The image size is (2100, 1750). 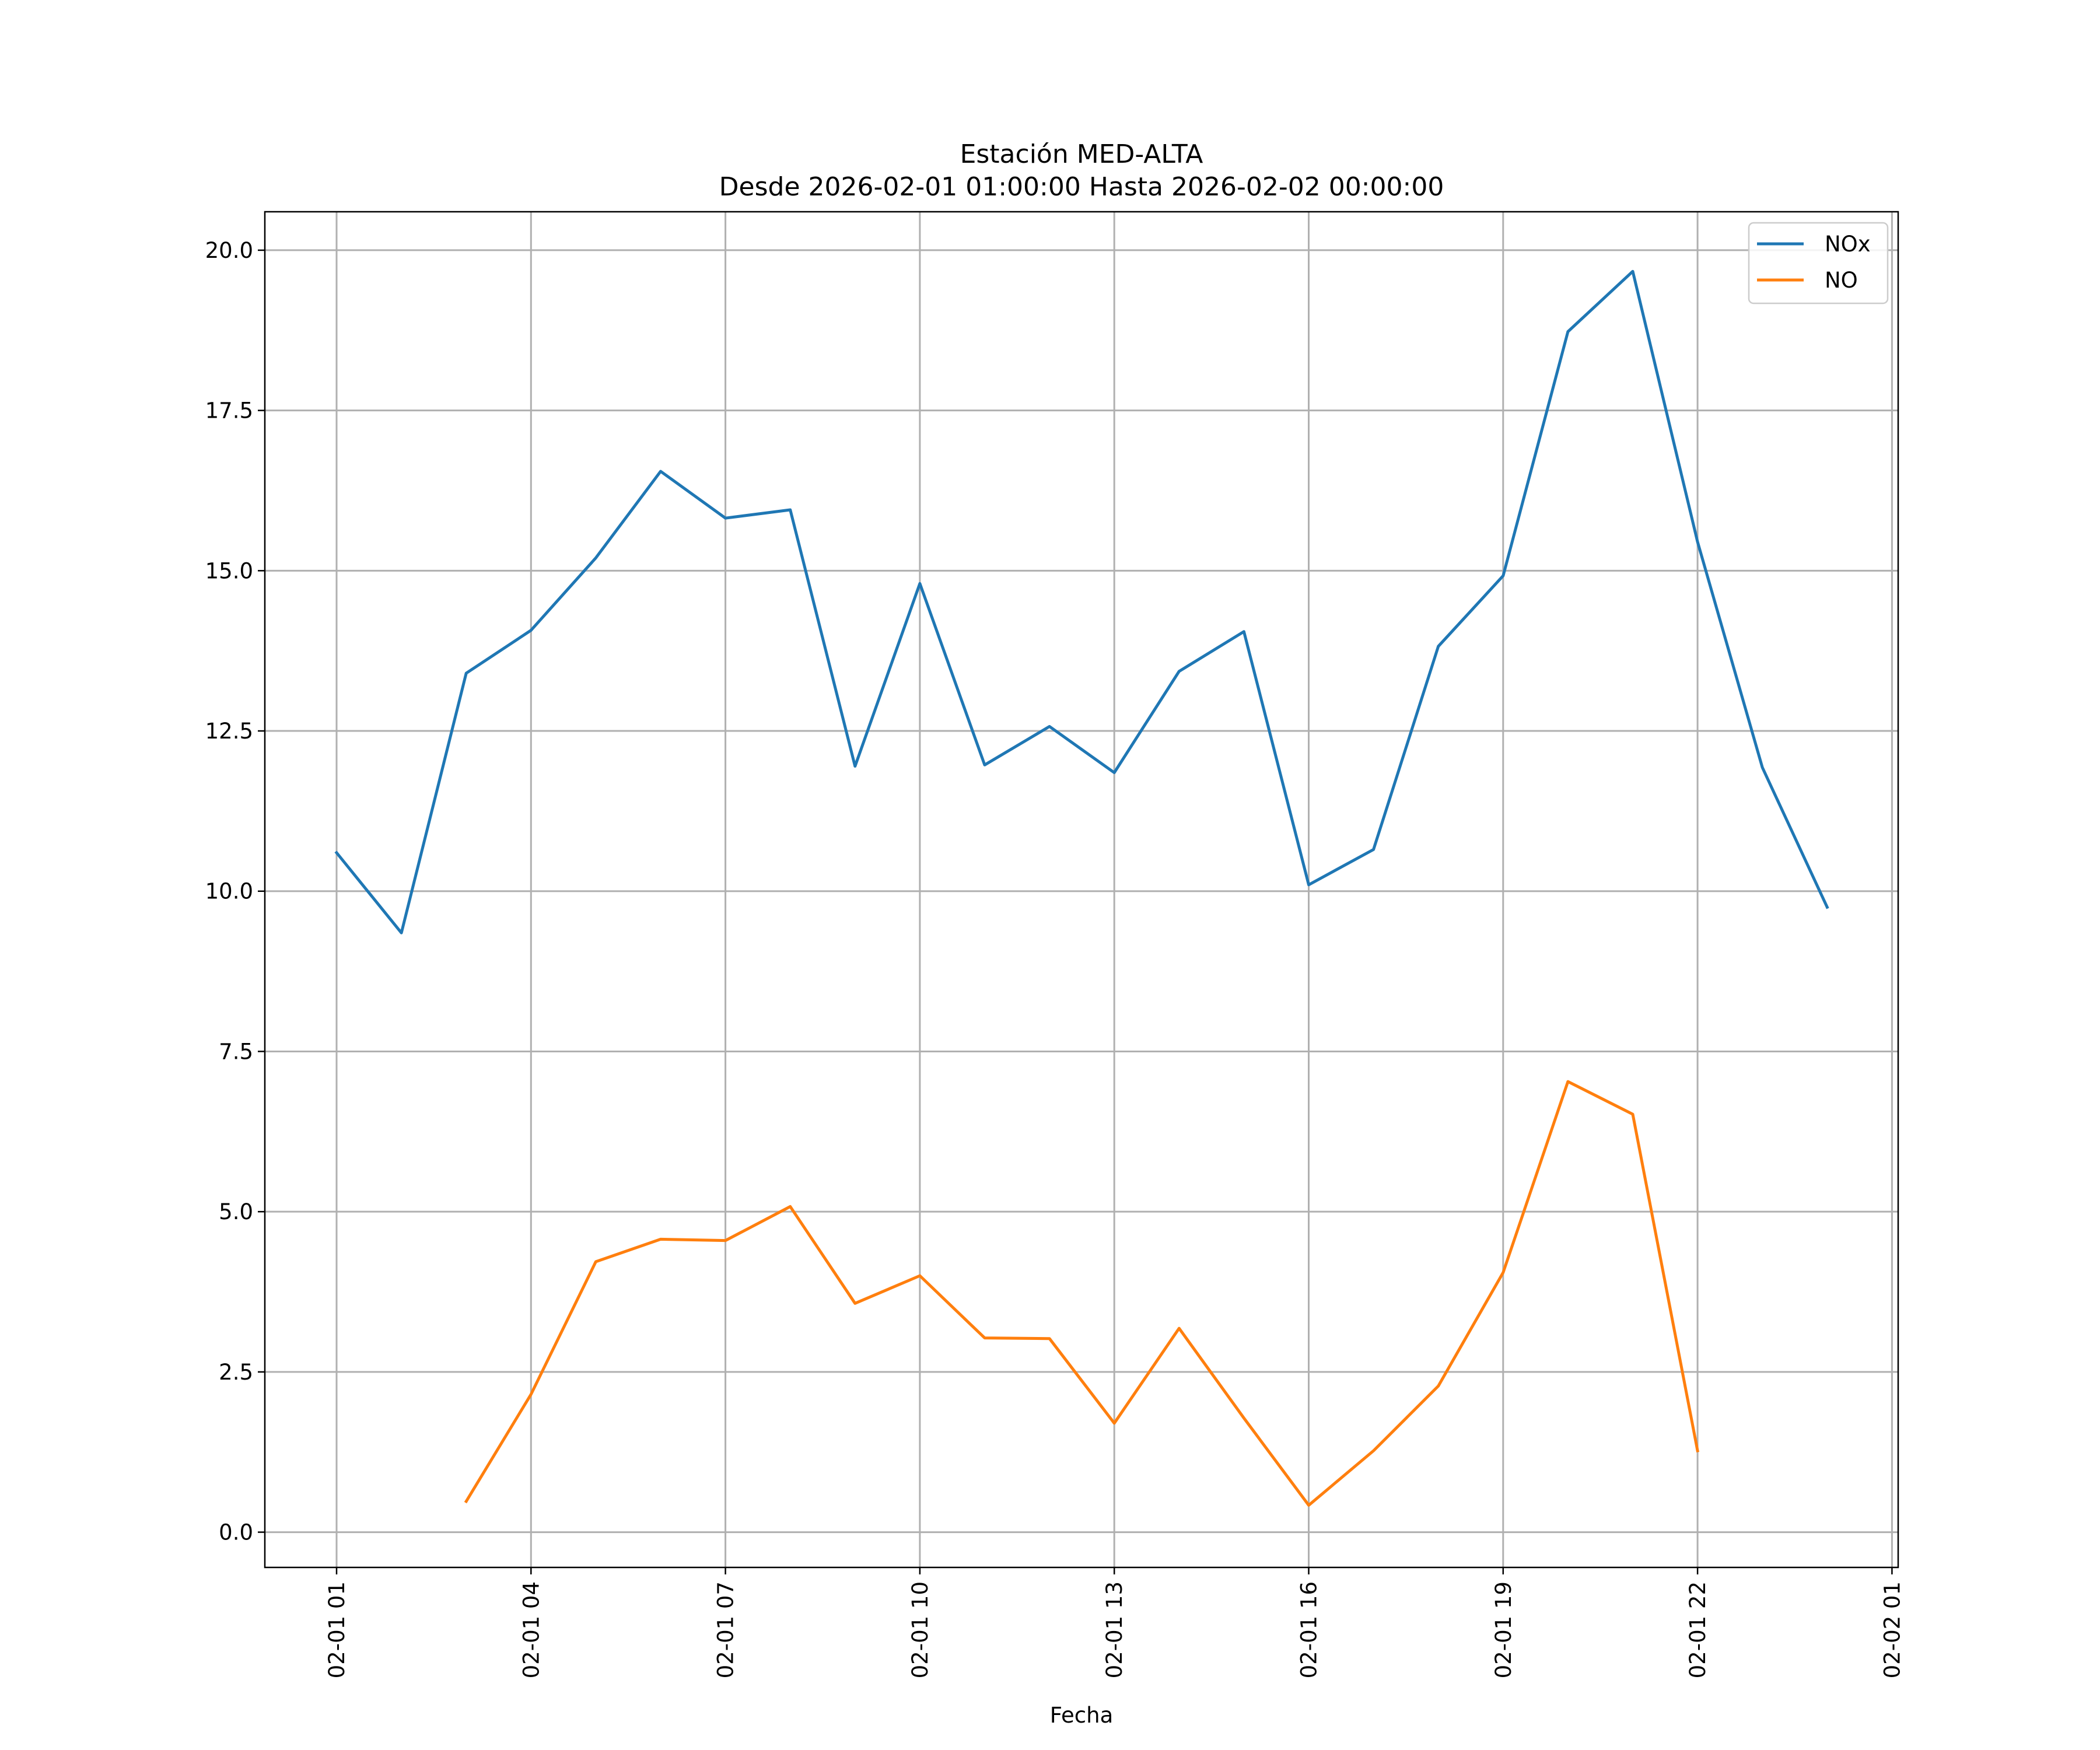 What do you see at coordinates (1503, 1629) in the screenshot?
I see `x-tick-label: 02-01 19` at bounding box center [1503, 1629].